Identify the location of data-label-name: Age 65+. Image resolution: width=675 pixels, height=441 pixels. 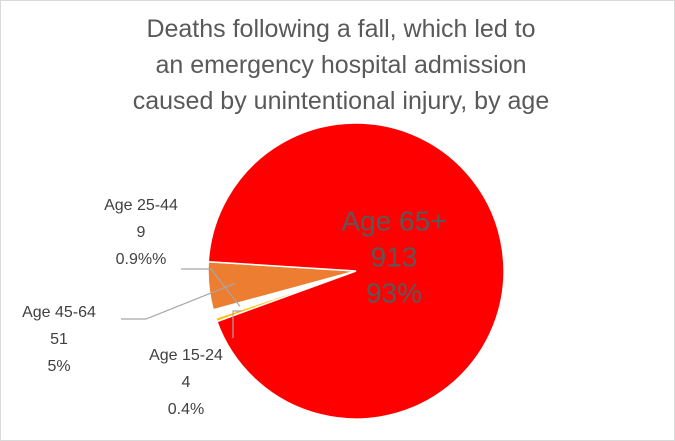
(393, 220).